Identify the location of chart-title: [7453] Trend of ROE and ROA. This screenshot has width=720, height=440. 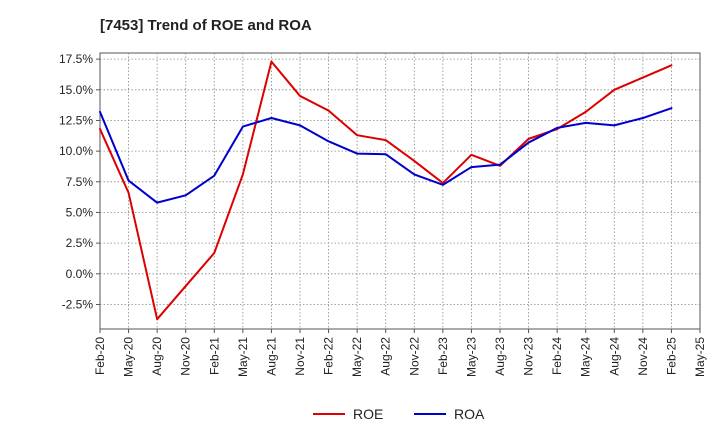
(206, 25).